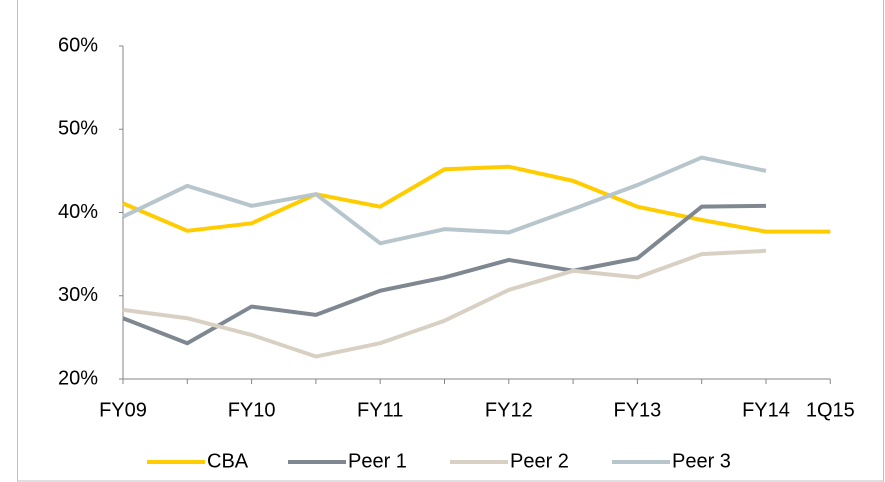 The width and height of the screenshot is (885, 482). Describe the element at coordinates (539, 461) in the screenshot. I see `legend-label: Peer 2` at that location.